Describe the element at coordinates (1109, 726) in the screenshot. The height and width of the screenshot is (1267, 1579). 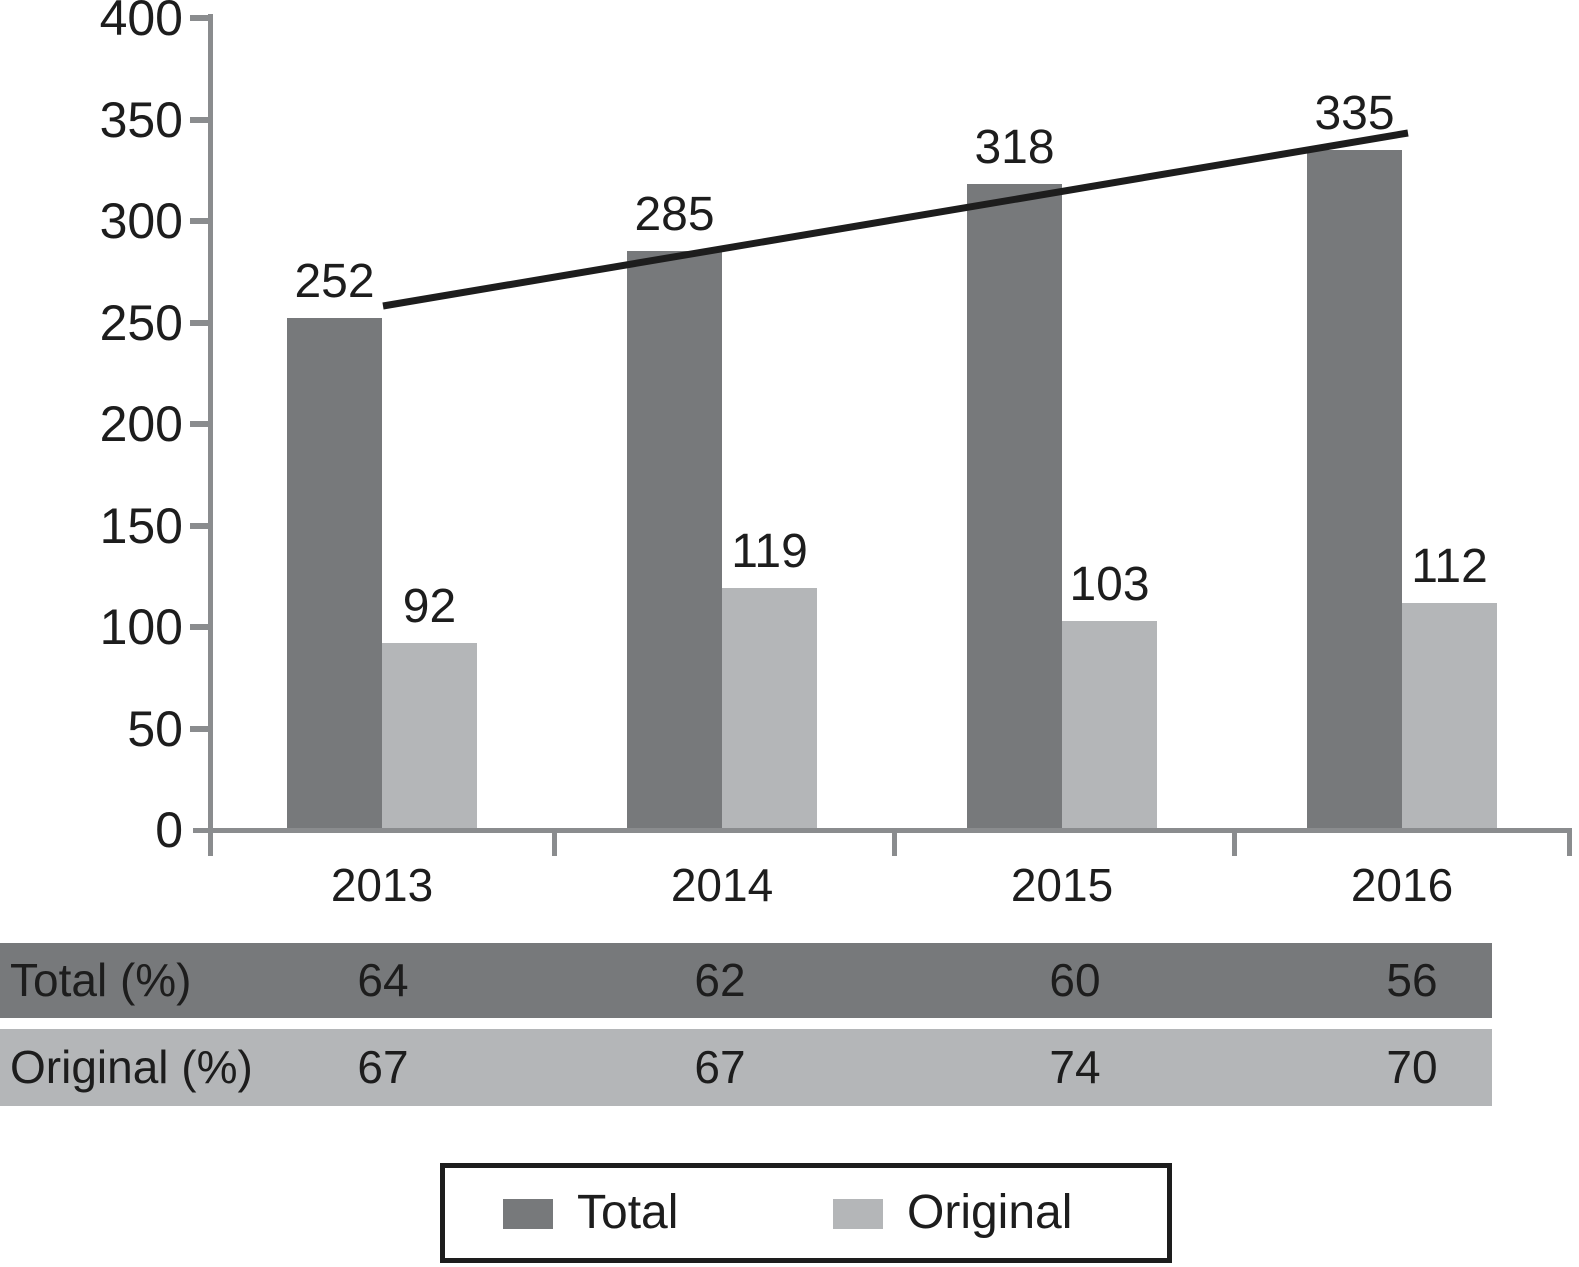
I see `bar-original-2015` at that location.